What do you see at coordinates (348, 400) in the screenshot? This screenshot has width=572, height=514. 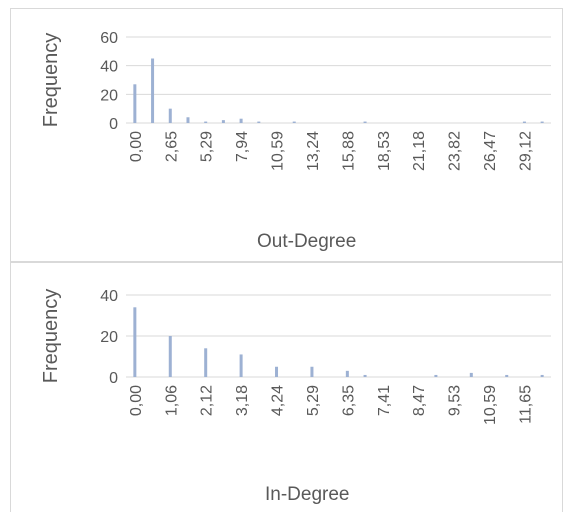 I see `x-tick-label: 6,35` at bounding box center [348, 400].